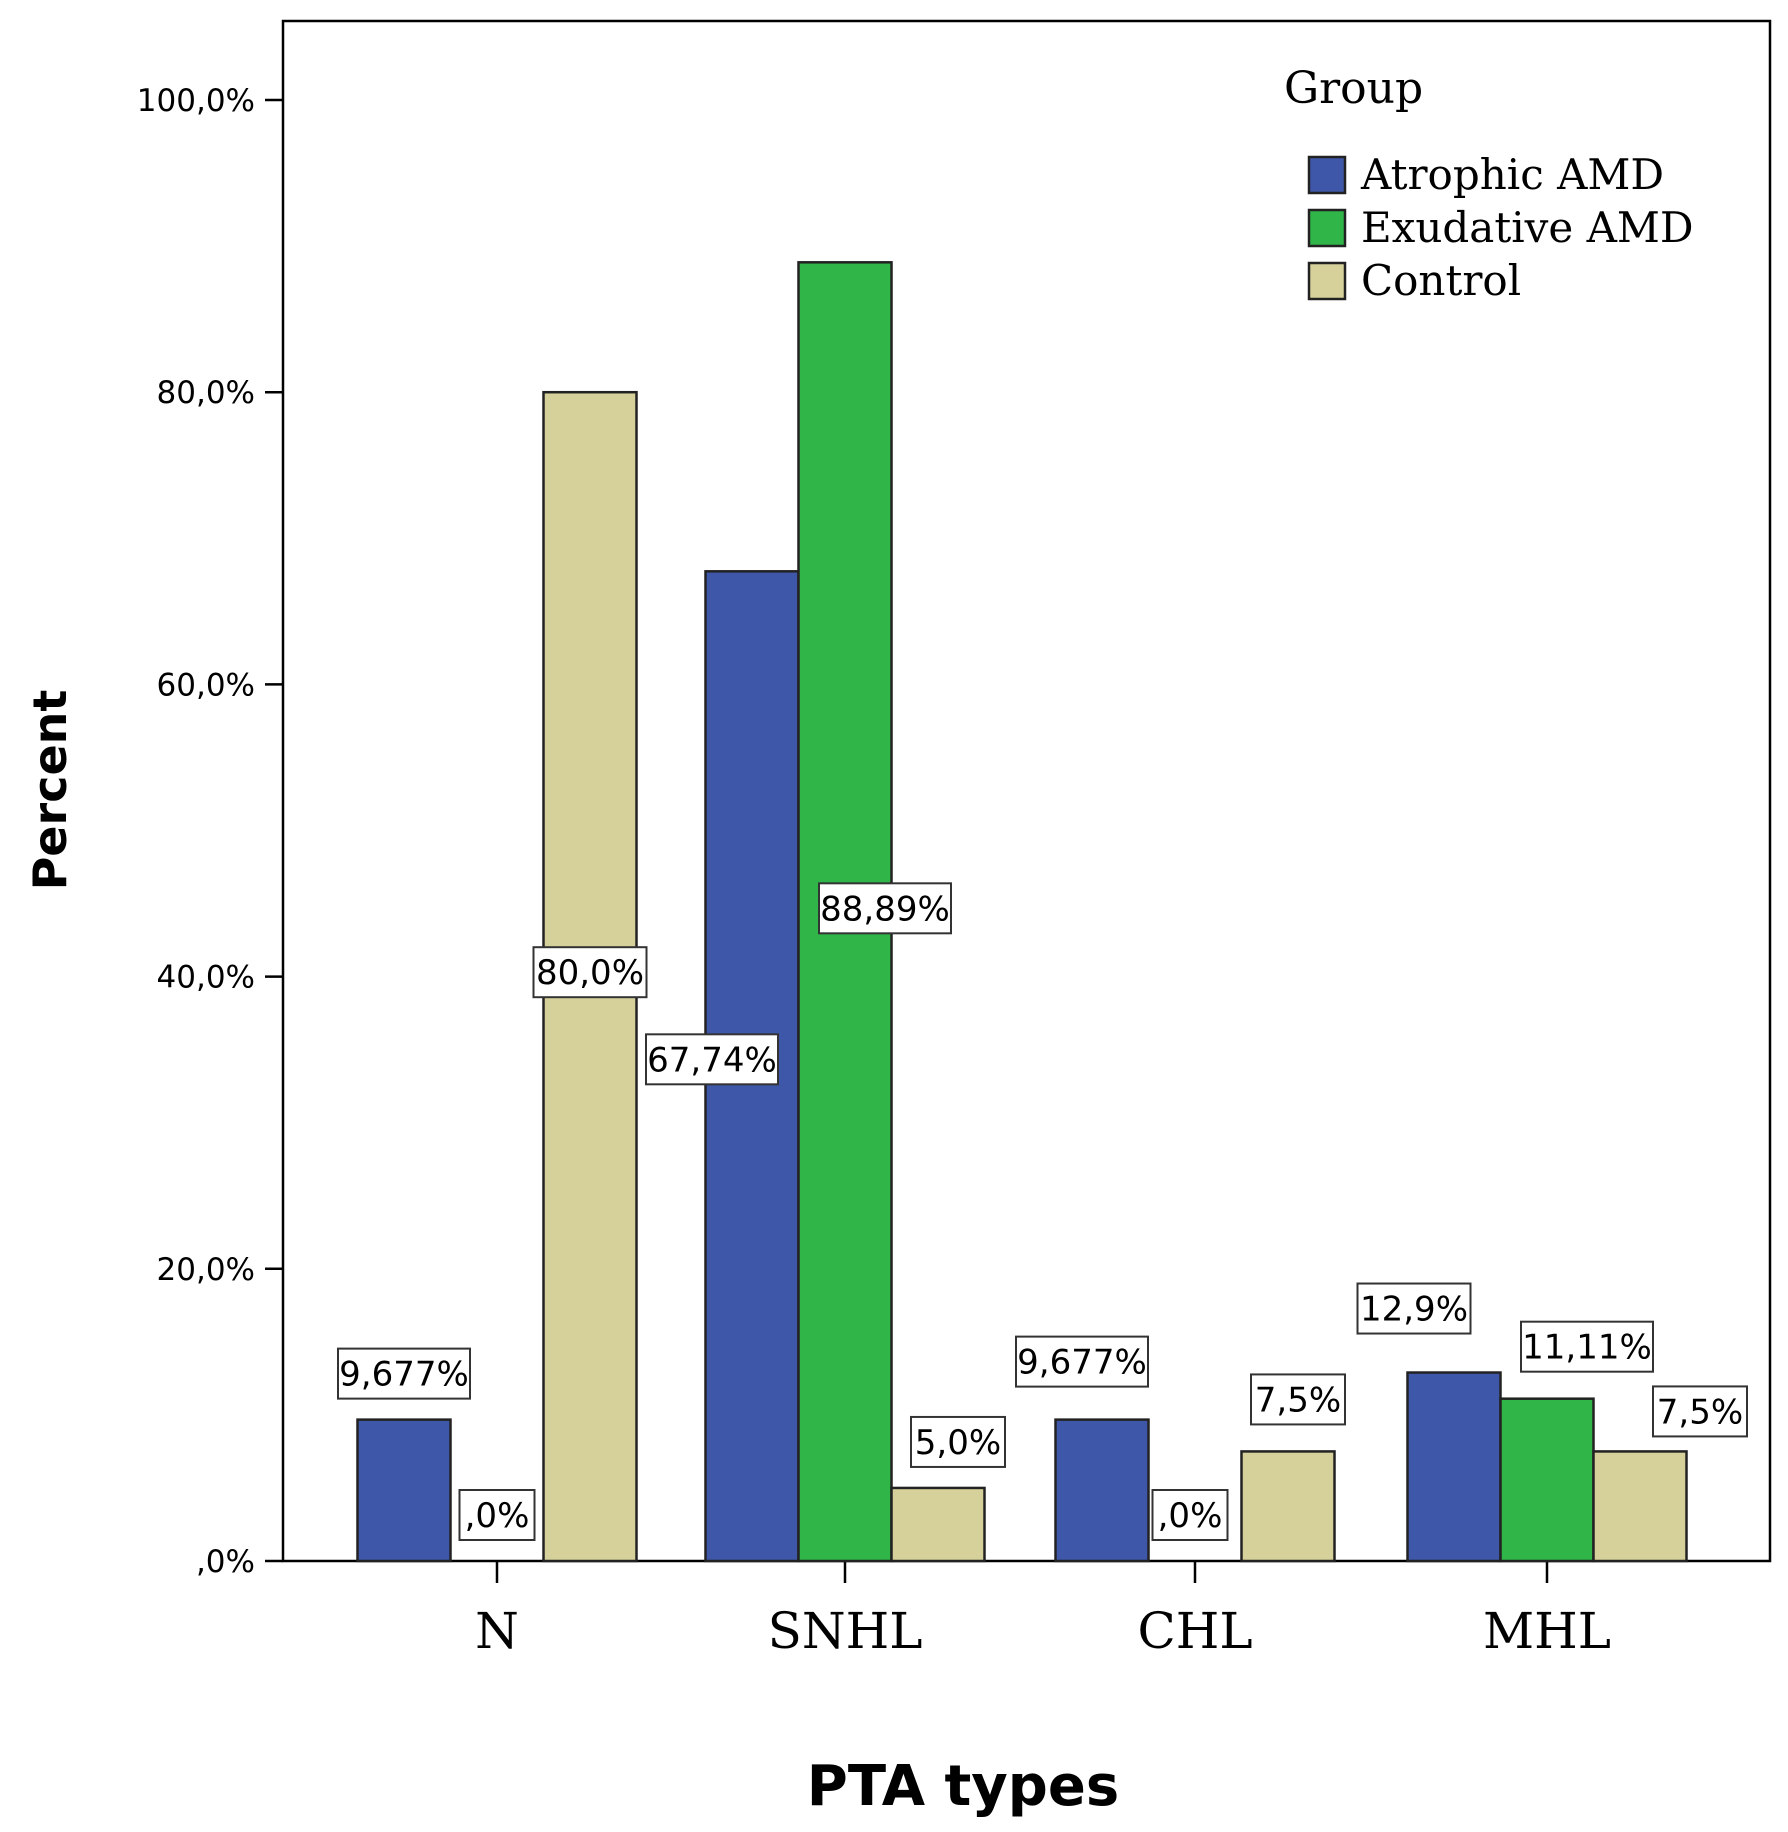  I want to click on y-tick-label: 20,0%, so click(206, 1270).